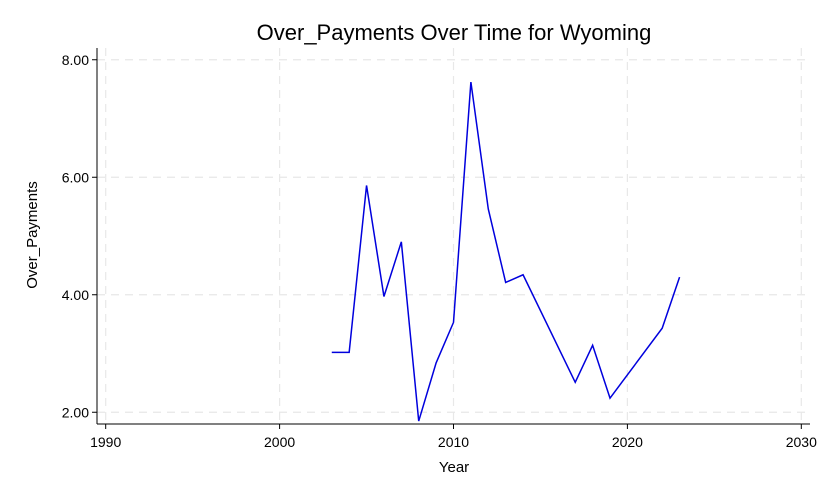 The image size is (831, 498). What do you see at coordinates (105, 442) in the screenshot?
I see `x-tick-label: 1990` at bounding box center [105, 442].